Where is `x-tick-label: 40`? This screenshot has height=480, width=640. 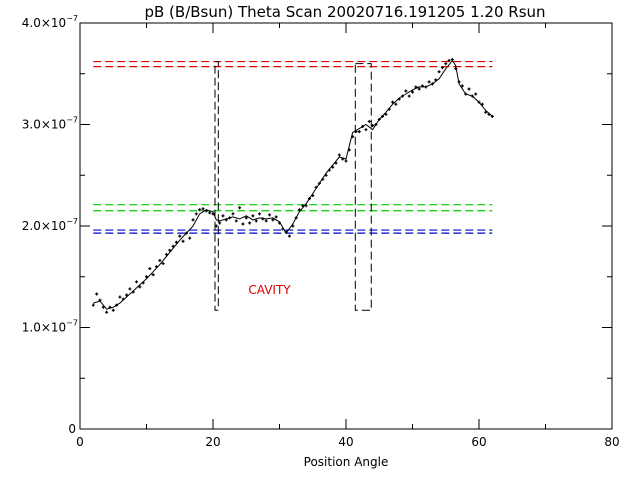 x-tick-label: 40 is located at coordinates (345, 442).